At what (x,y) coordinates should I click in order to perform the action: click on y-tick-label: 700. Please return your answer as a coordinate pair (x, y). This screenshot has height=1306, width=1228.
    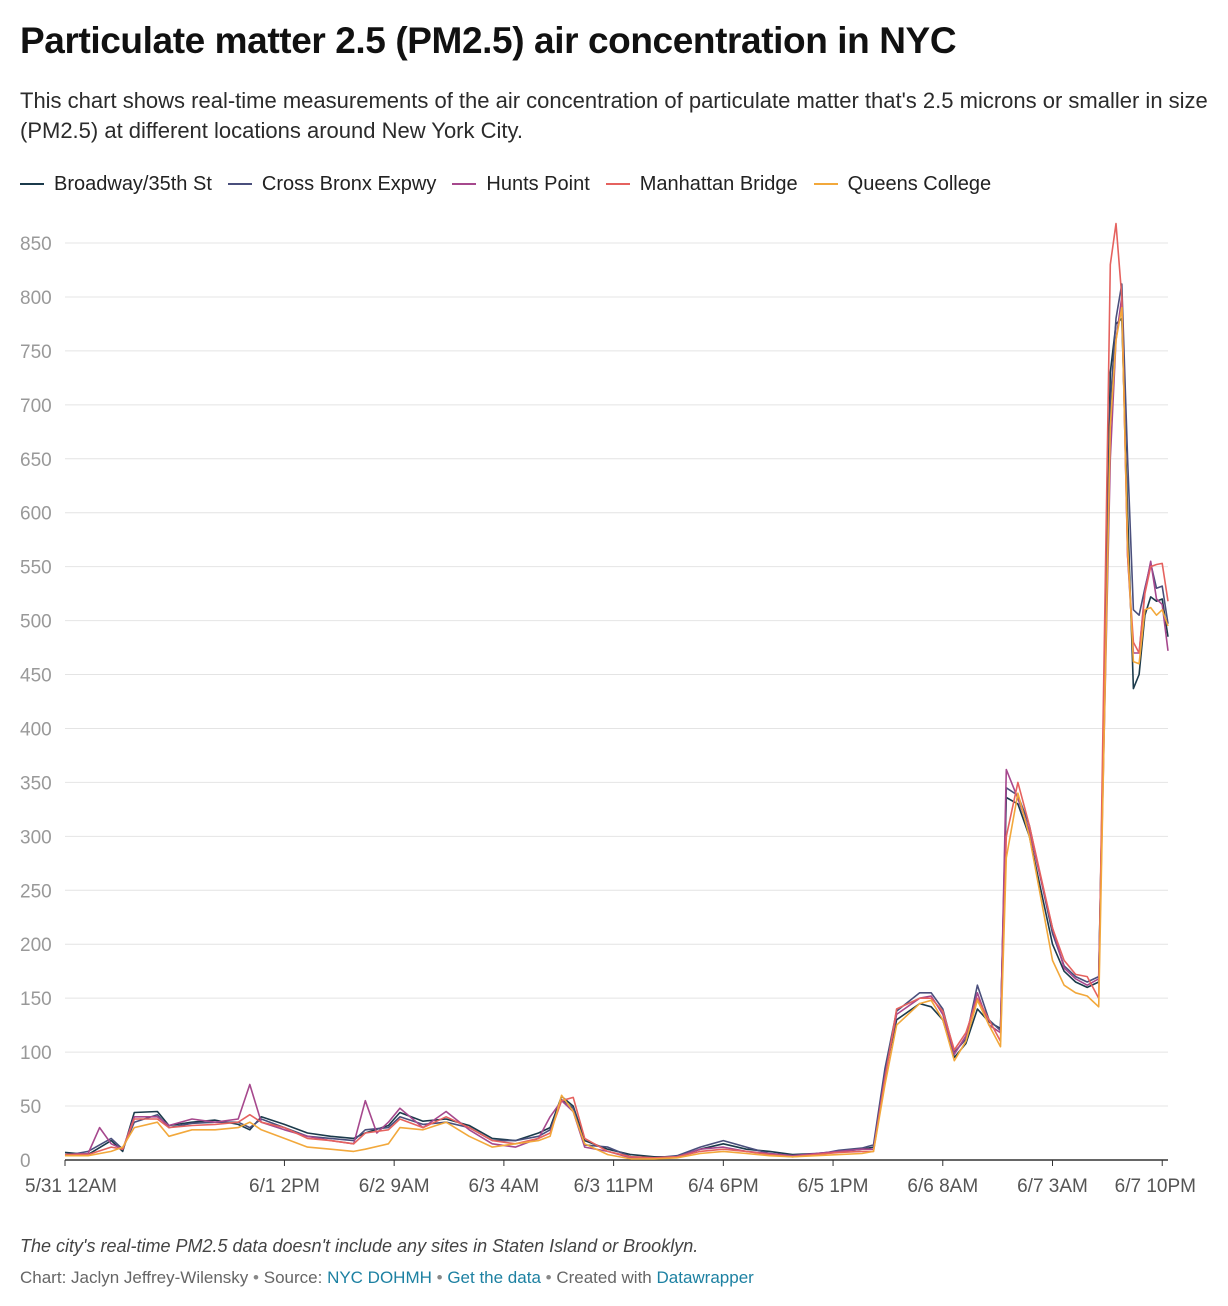
    Looking at the image, I should click on (36, 406).